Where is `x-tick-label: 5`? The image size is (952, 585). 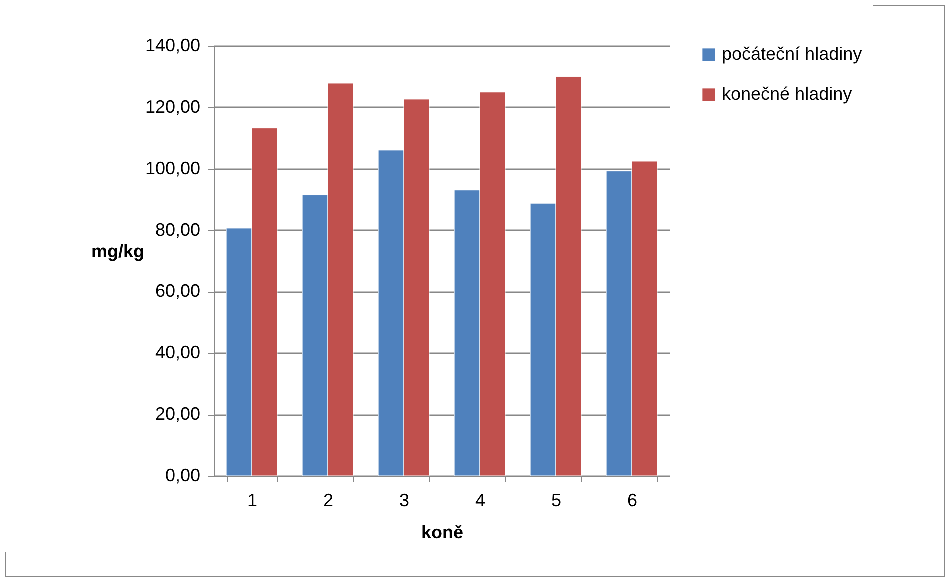 x-tick-label: 5 is located at coordinates (556, 500).